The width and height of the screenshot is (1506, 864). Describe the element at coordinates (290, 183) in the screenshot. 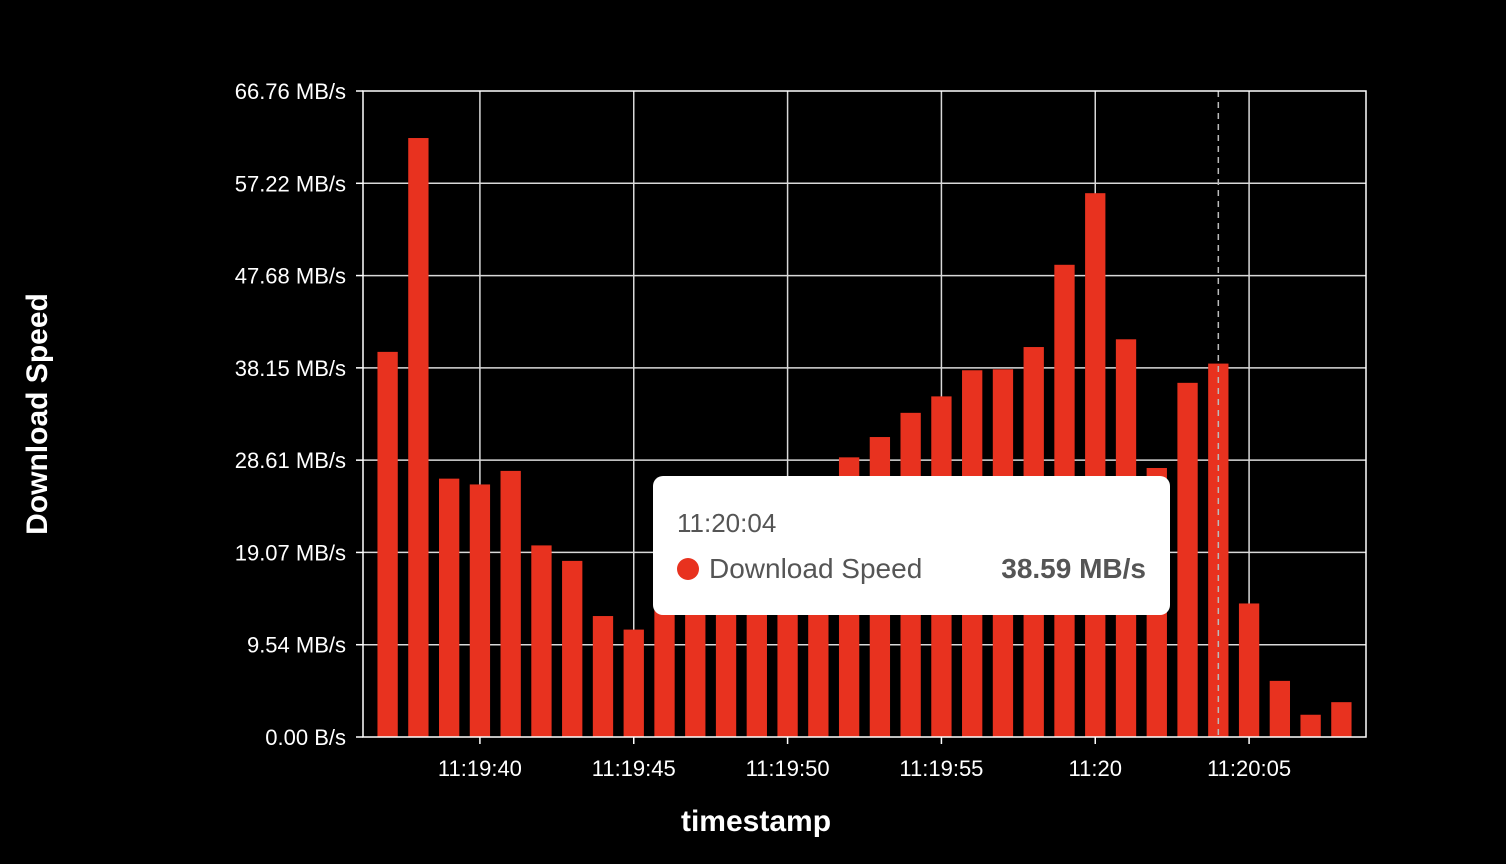

I see `y-tick-label: 57.22 MB/s` at that location.